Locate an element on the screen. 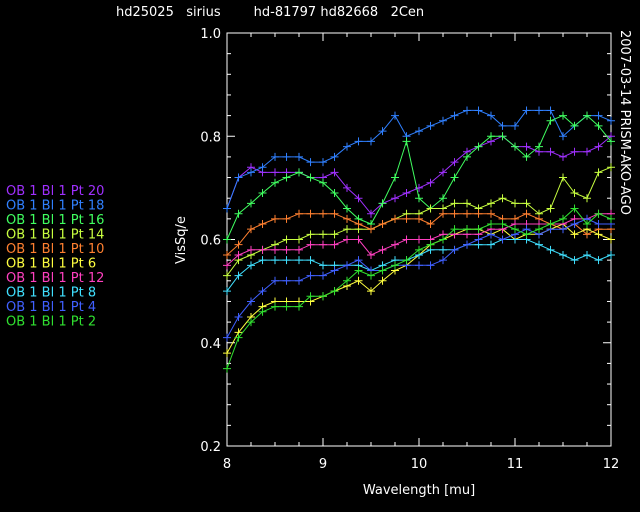  x-axis-label: Wavelength [mu] is located at coordinates (419, 490).